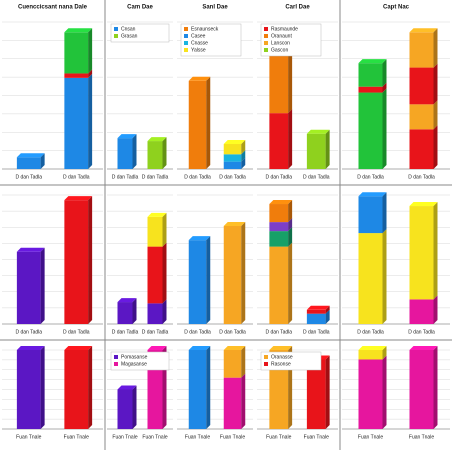 The image size is (452, 450). I want to click on legend-label: Pomasanse, so click(134, 357).